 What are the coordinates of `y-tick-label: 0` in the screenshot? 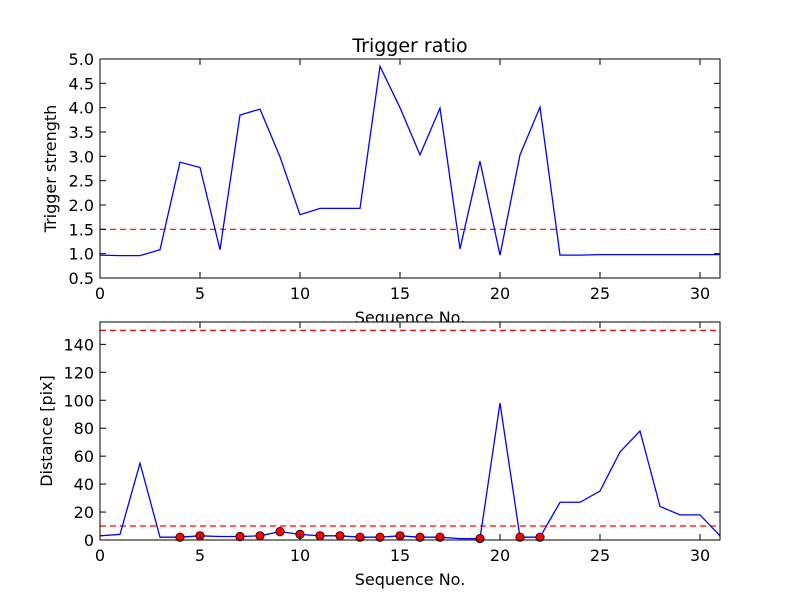 It's located at (89, 540).